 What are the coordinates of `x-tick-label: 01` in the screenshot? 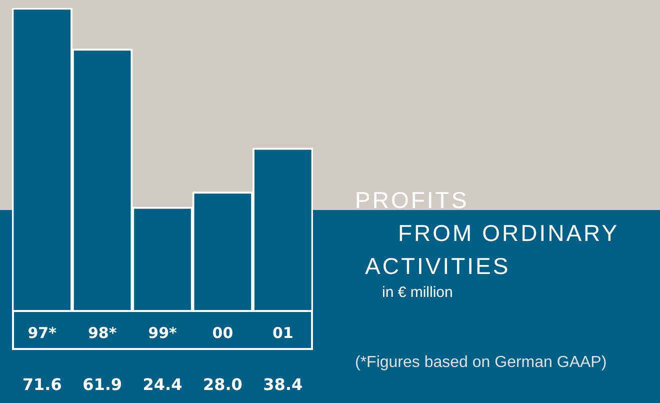 It's located at (283, 333).